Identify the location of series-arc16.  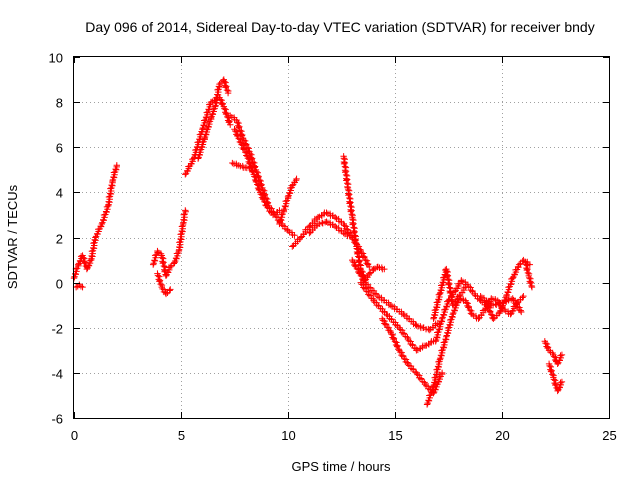
(449, 293).